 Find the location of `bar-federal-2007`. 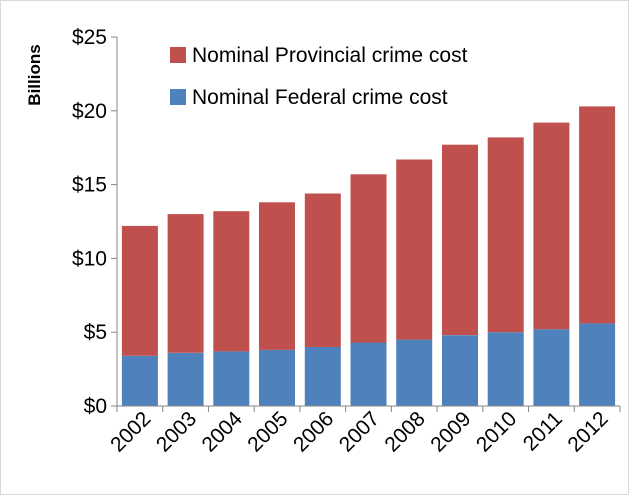

bar-federal-2007 is located at coordinates (368, 374).